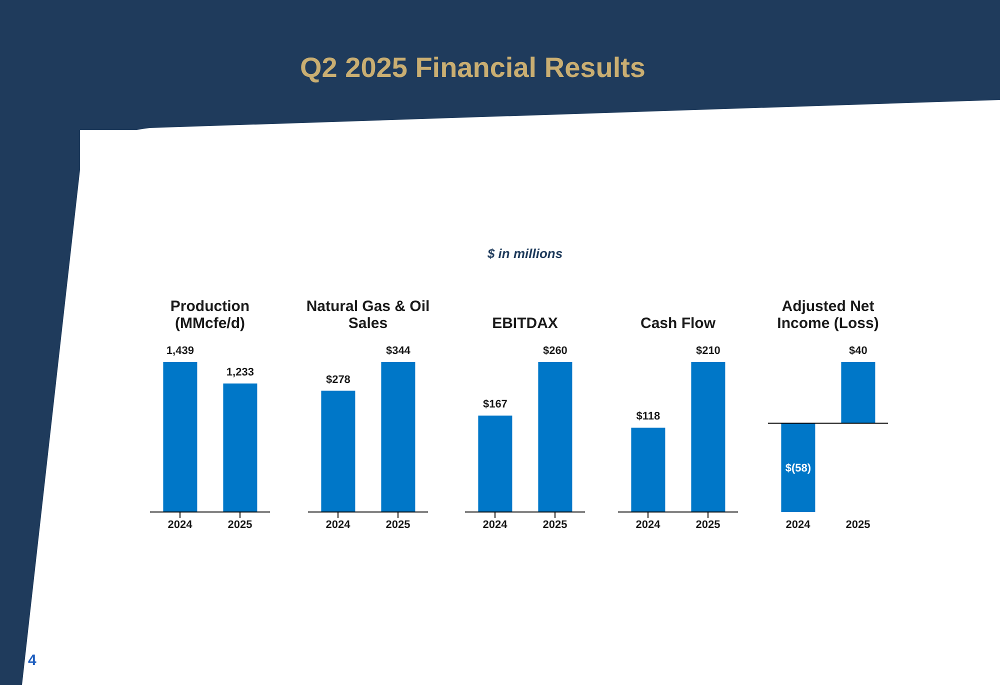 Image resolution: width=1000 pixels, height=685 pixels. I want to click on data-label: $167, so click(495, 404).